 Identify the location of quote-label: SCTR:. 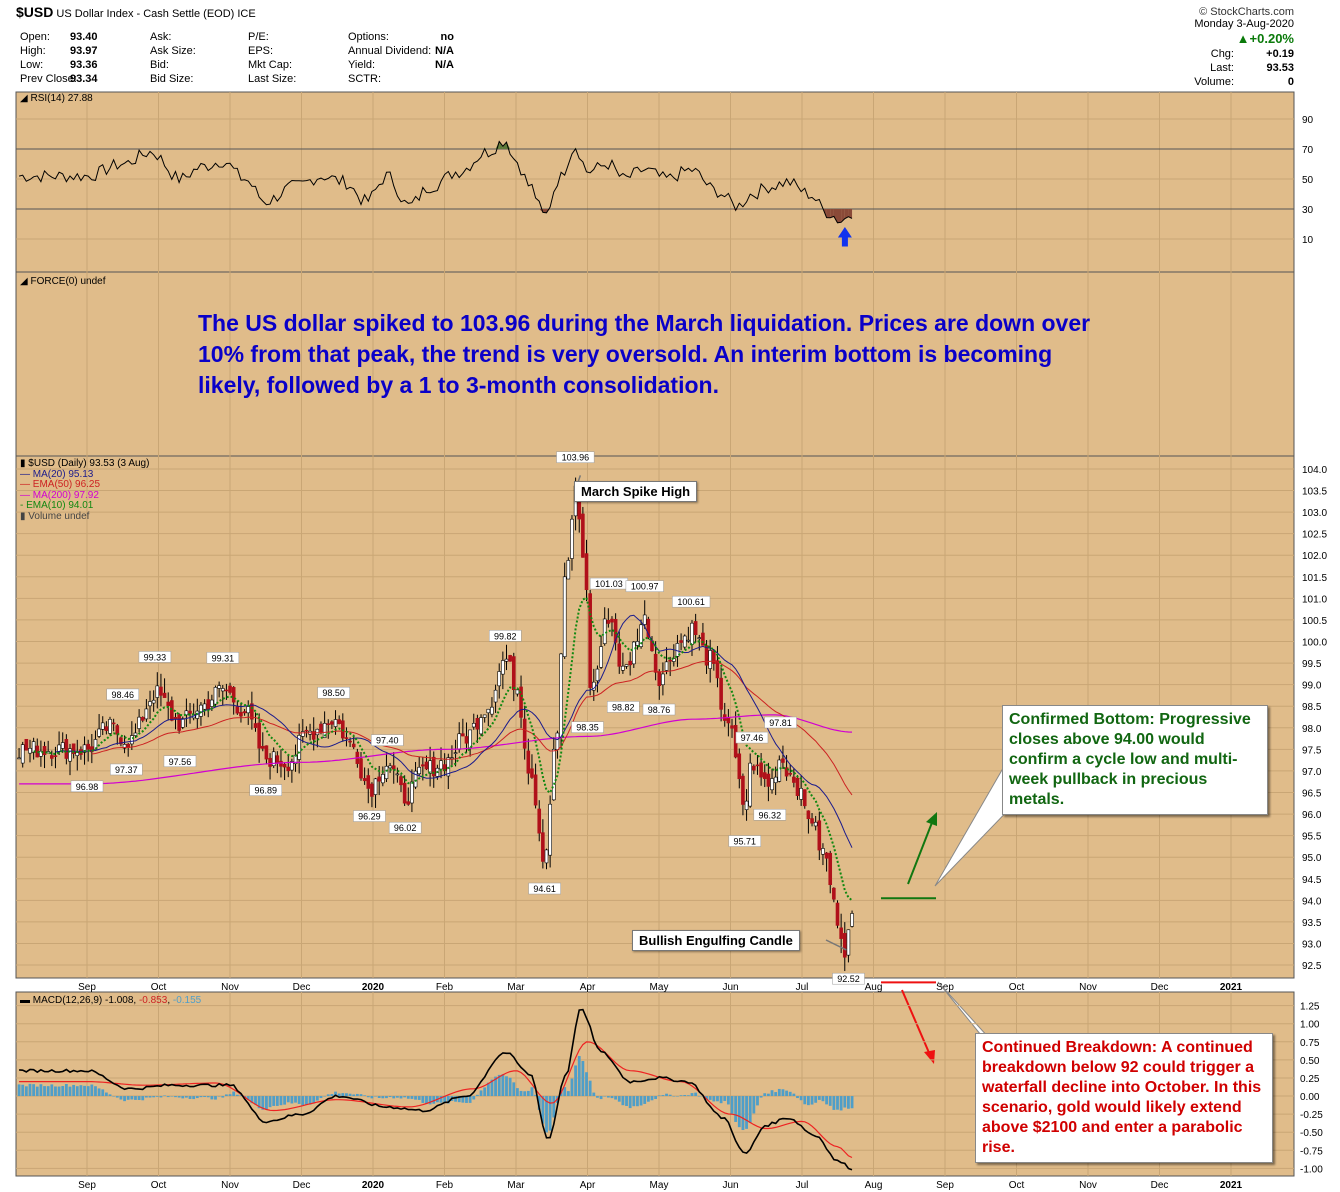
(364, 79).